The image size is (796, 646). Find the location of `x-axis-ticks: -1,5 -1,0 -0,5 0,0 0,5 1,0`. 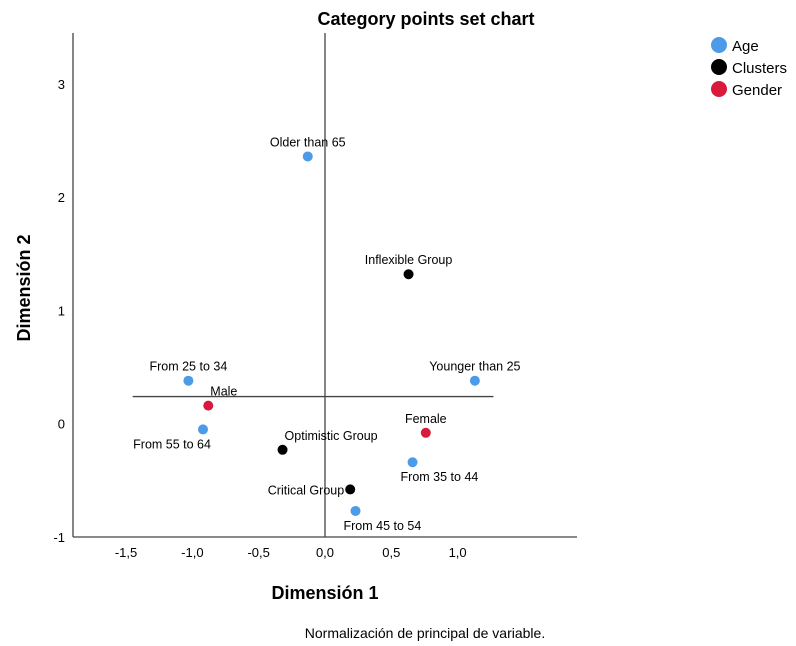

x-axis-ticks: -1,5 -1,0 -0,5 0,0 0,5 1,0 is located at coordinates (291, 552).